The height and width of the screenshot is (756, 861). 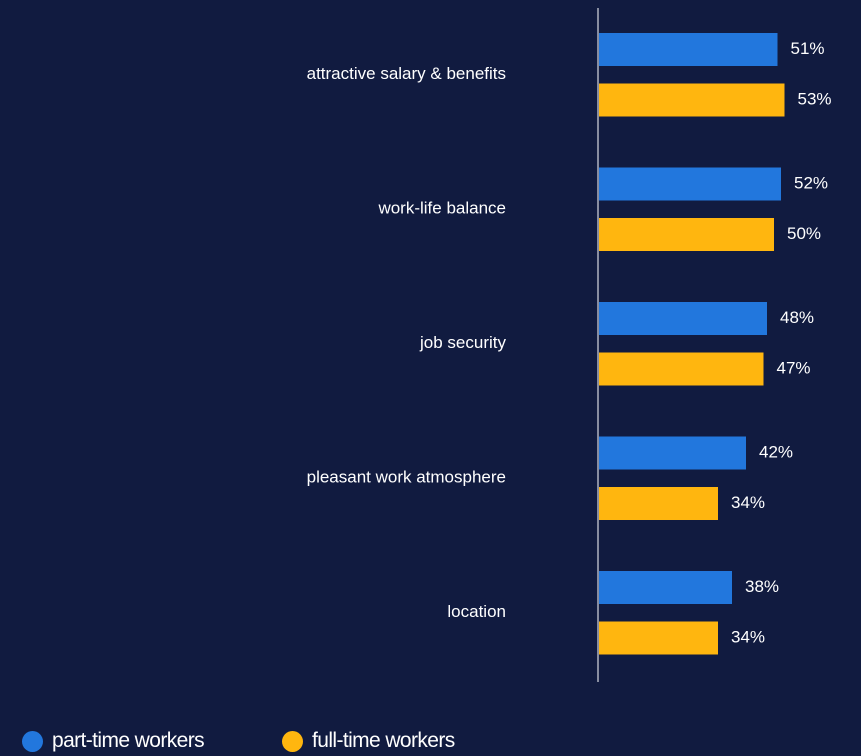 What do you see at coordinates (406, 477) in the screenshot?
I see `category-label: pleasant work atmosphere` at bounding box center [406, 477].